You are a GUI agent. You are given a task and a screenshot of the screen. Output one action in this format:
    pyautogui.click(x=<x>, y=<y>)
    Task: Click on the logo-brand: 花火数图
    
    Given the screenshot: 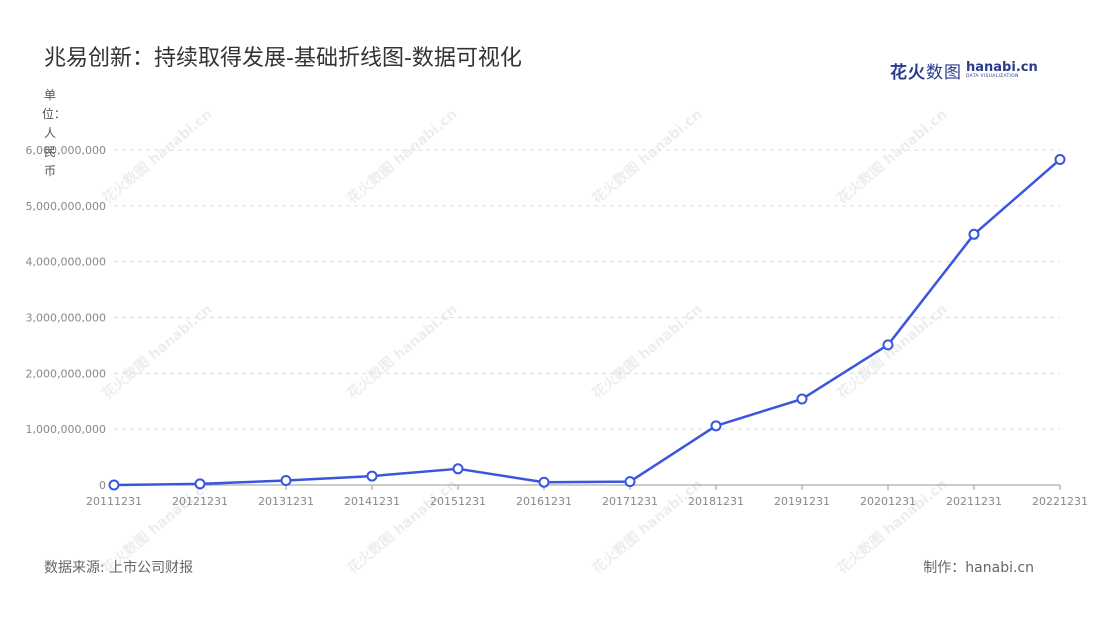 What is the action you would take?
    pyautogui.click(x=926, y=70)
    